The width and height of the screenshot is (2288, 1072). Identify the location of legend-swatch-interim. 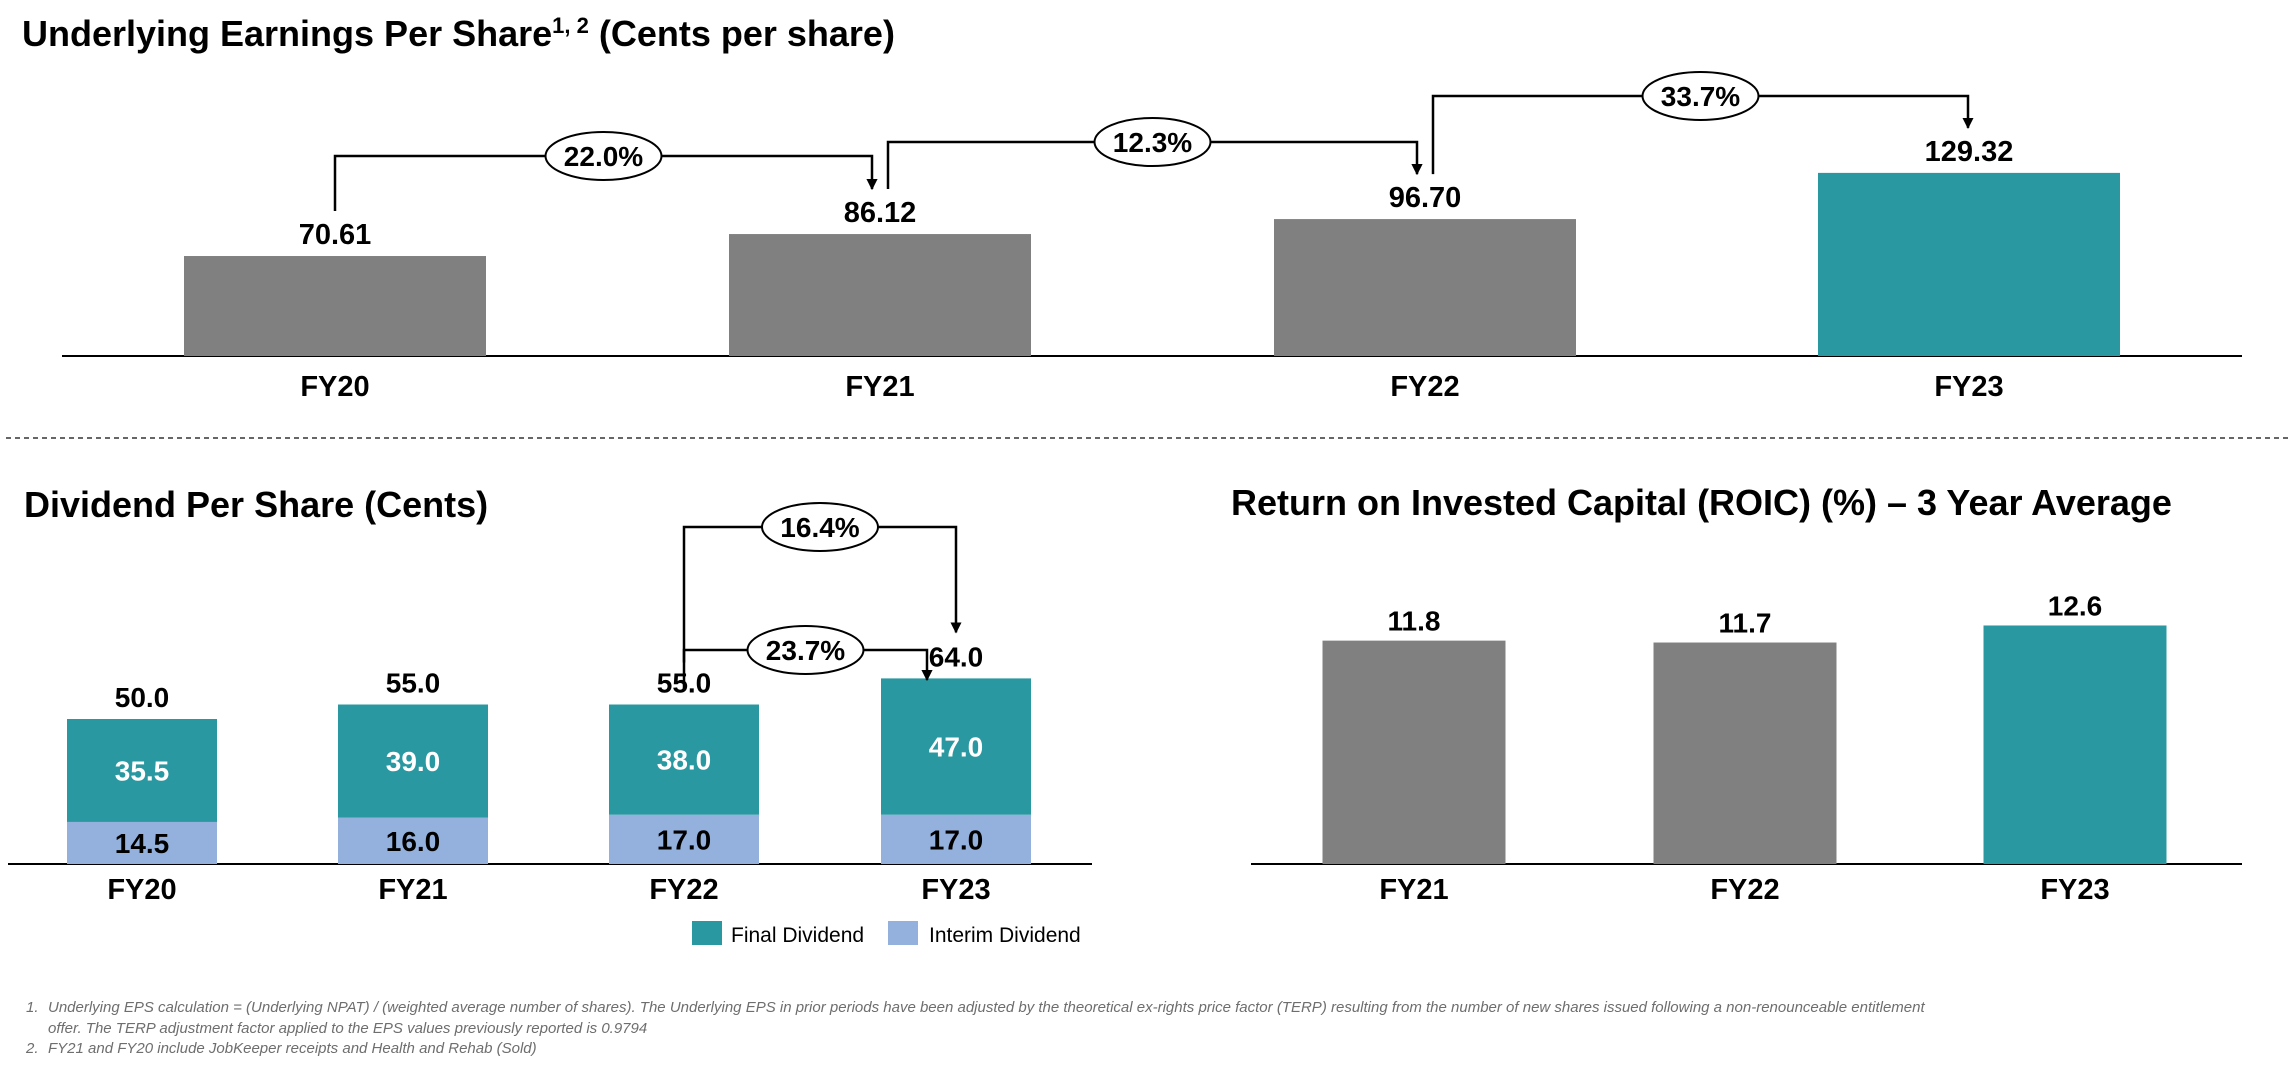
(903, 933).